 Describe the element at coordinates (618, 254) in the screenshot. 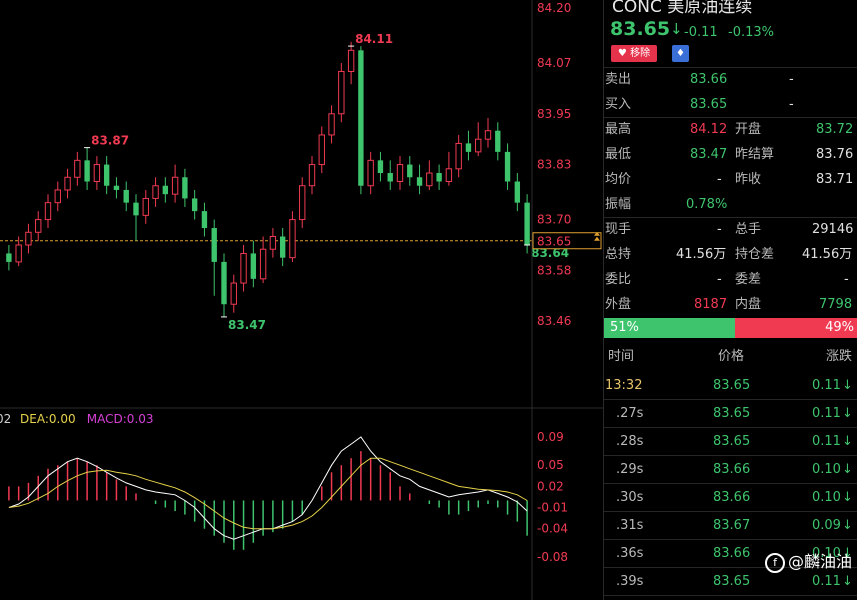

I see `open-interest-label: 总持` at that location.